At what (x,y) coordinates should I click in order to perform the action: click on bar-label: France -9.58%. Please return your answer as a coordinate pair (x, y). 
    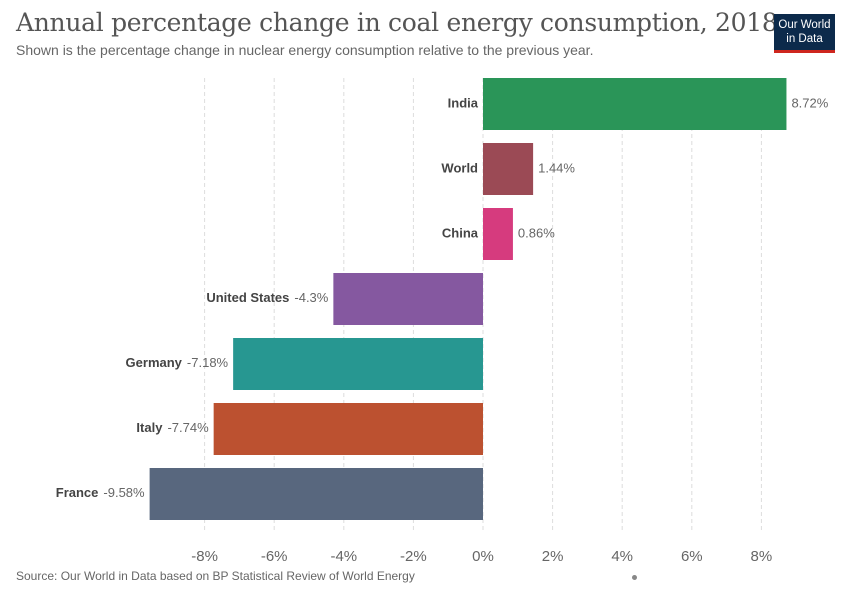
    Looking at the image, I should click on (100, 492).